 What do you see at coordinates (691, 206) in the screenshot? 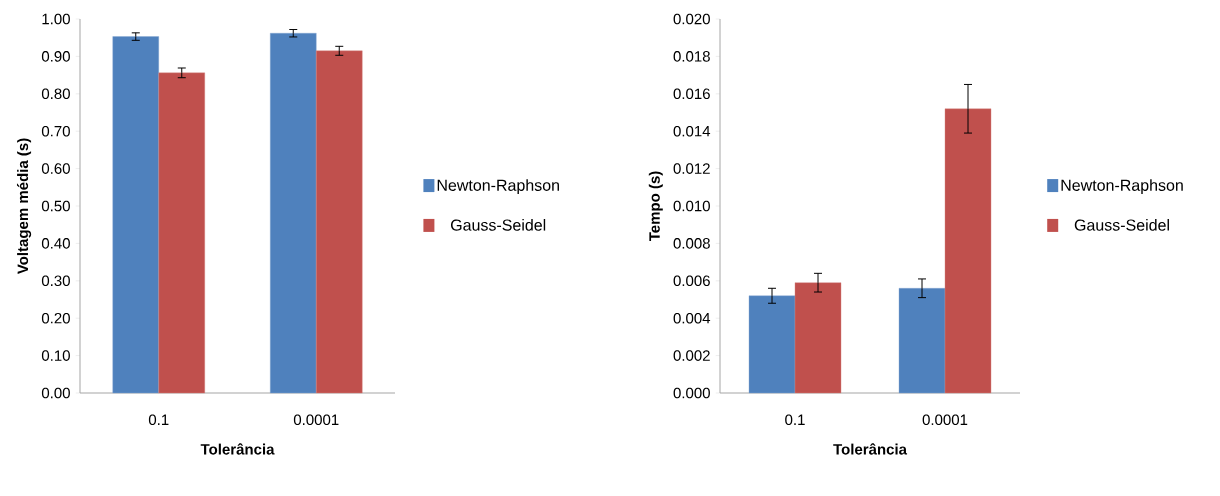
I see `y-tick-label: 0.010` at bounding box center [691, 206].